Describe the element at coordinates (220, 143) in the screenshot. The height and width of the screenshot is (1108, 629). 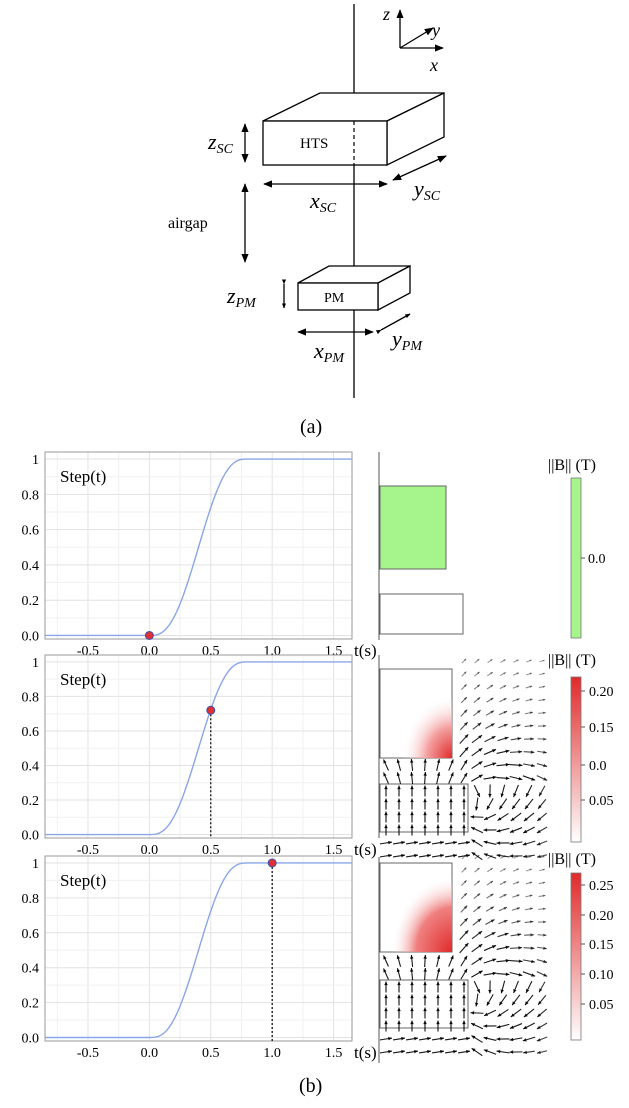
I see `z-sc-label: zSC` at that location.